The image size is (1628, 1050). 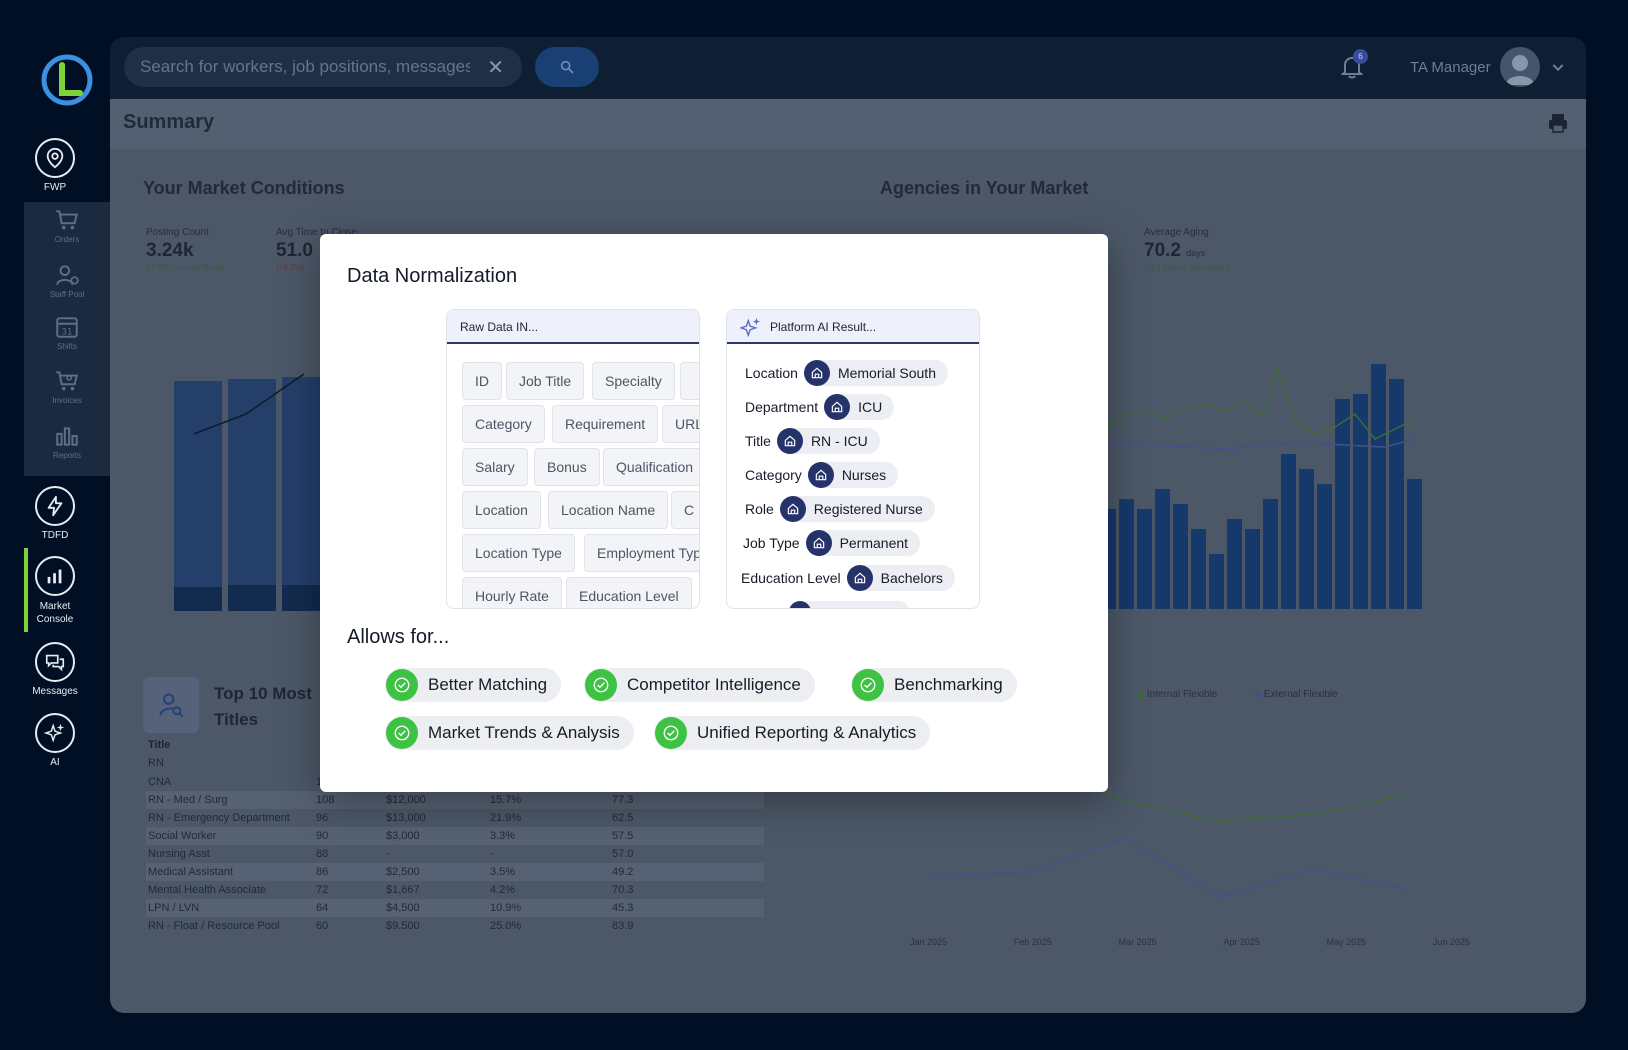 I want to click on table-cell: 25.0%, so click(x=506, y=926).